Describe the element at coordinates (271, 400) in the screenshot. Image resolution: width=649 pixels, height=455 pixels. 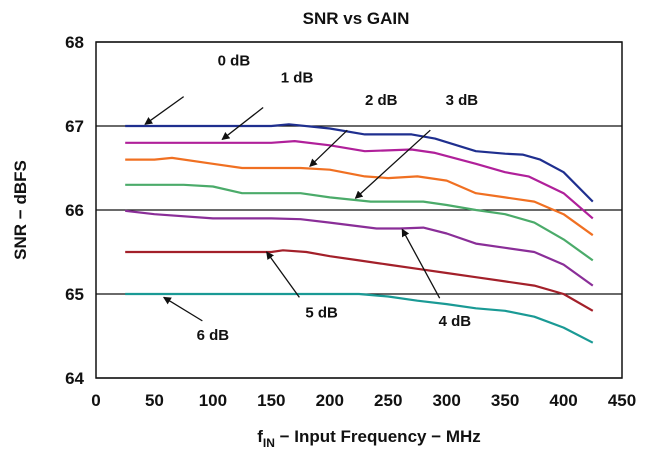
I see `x-tick-label-150: 150` at that location.